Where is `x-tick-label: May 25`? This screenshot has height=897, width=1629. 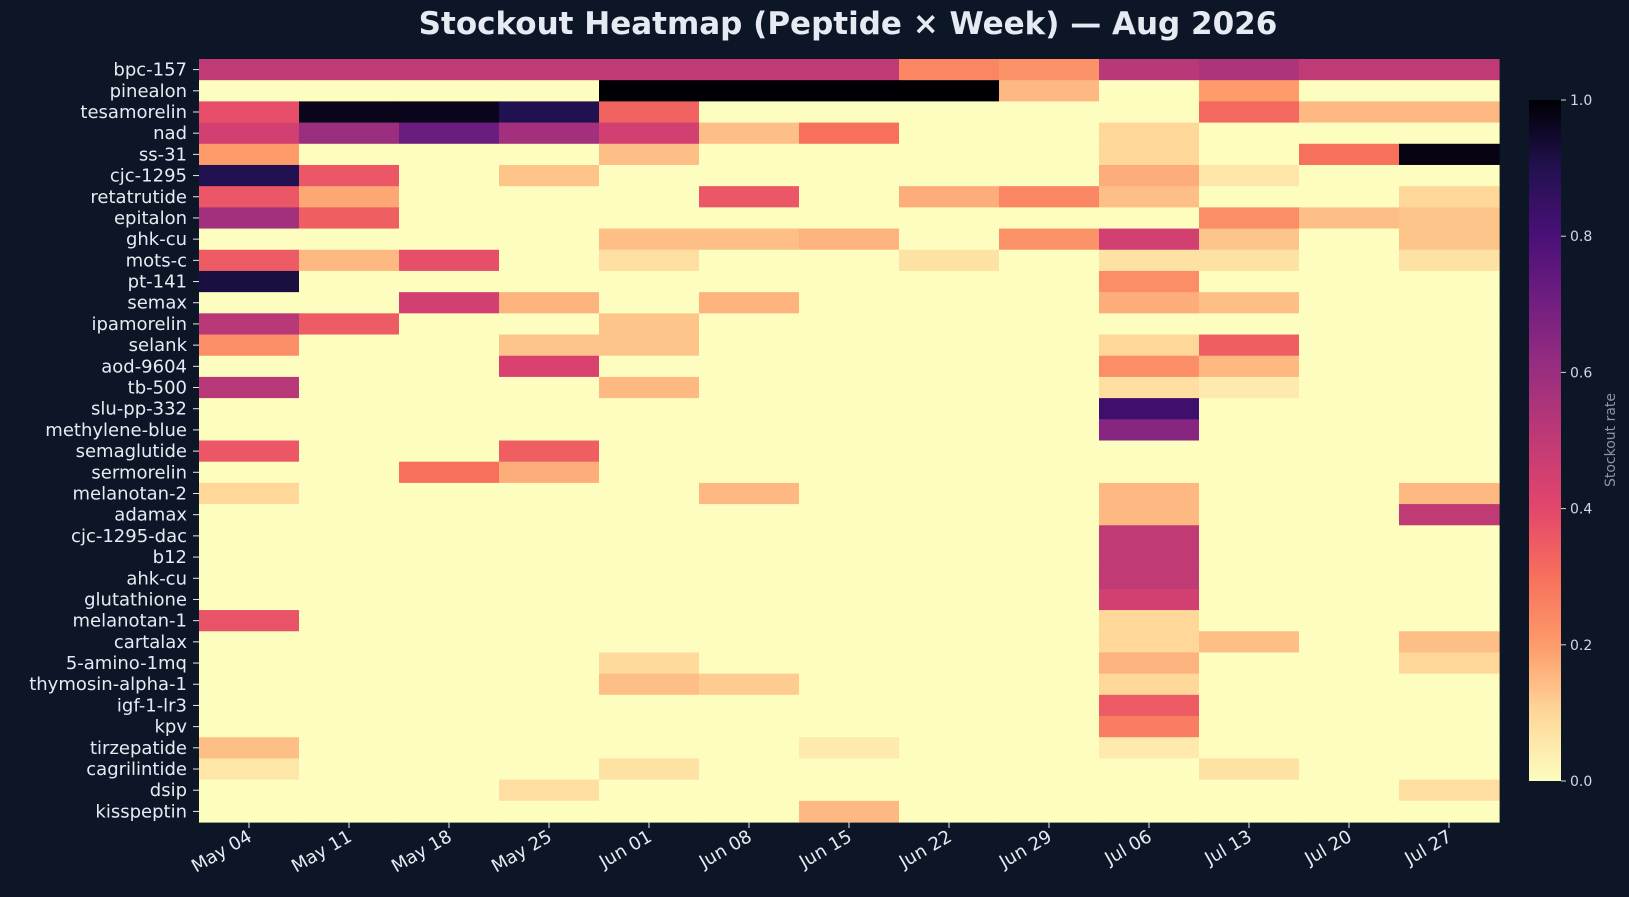
x-tick-label: May 25 is located at coordinates (522, 851).